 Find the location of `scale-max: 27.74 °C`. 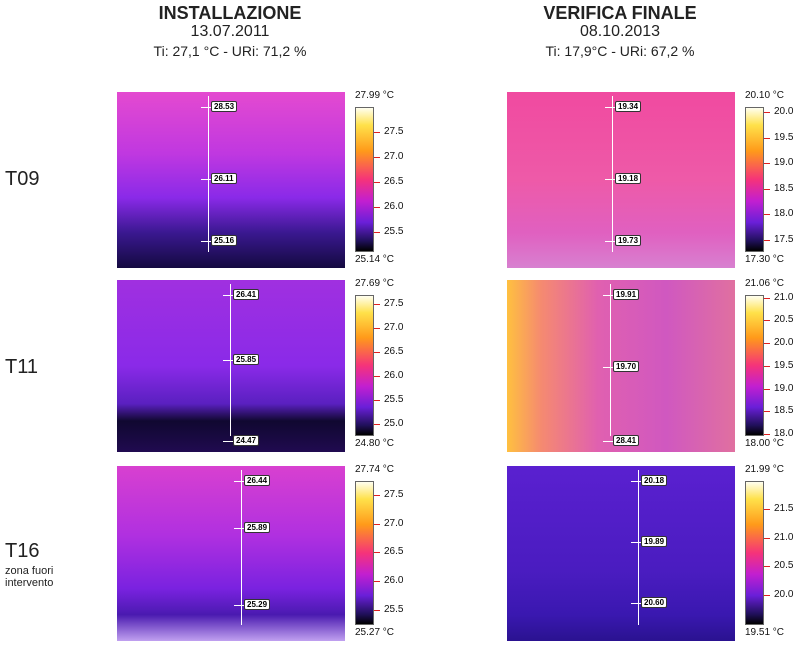

scale-max: 27.74 °C is located at coordinates (375, 469).